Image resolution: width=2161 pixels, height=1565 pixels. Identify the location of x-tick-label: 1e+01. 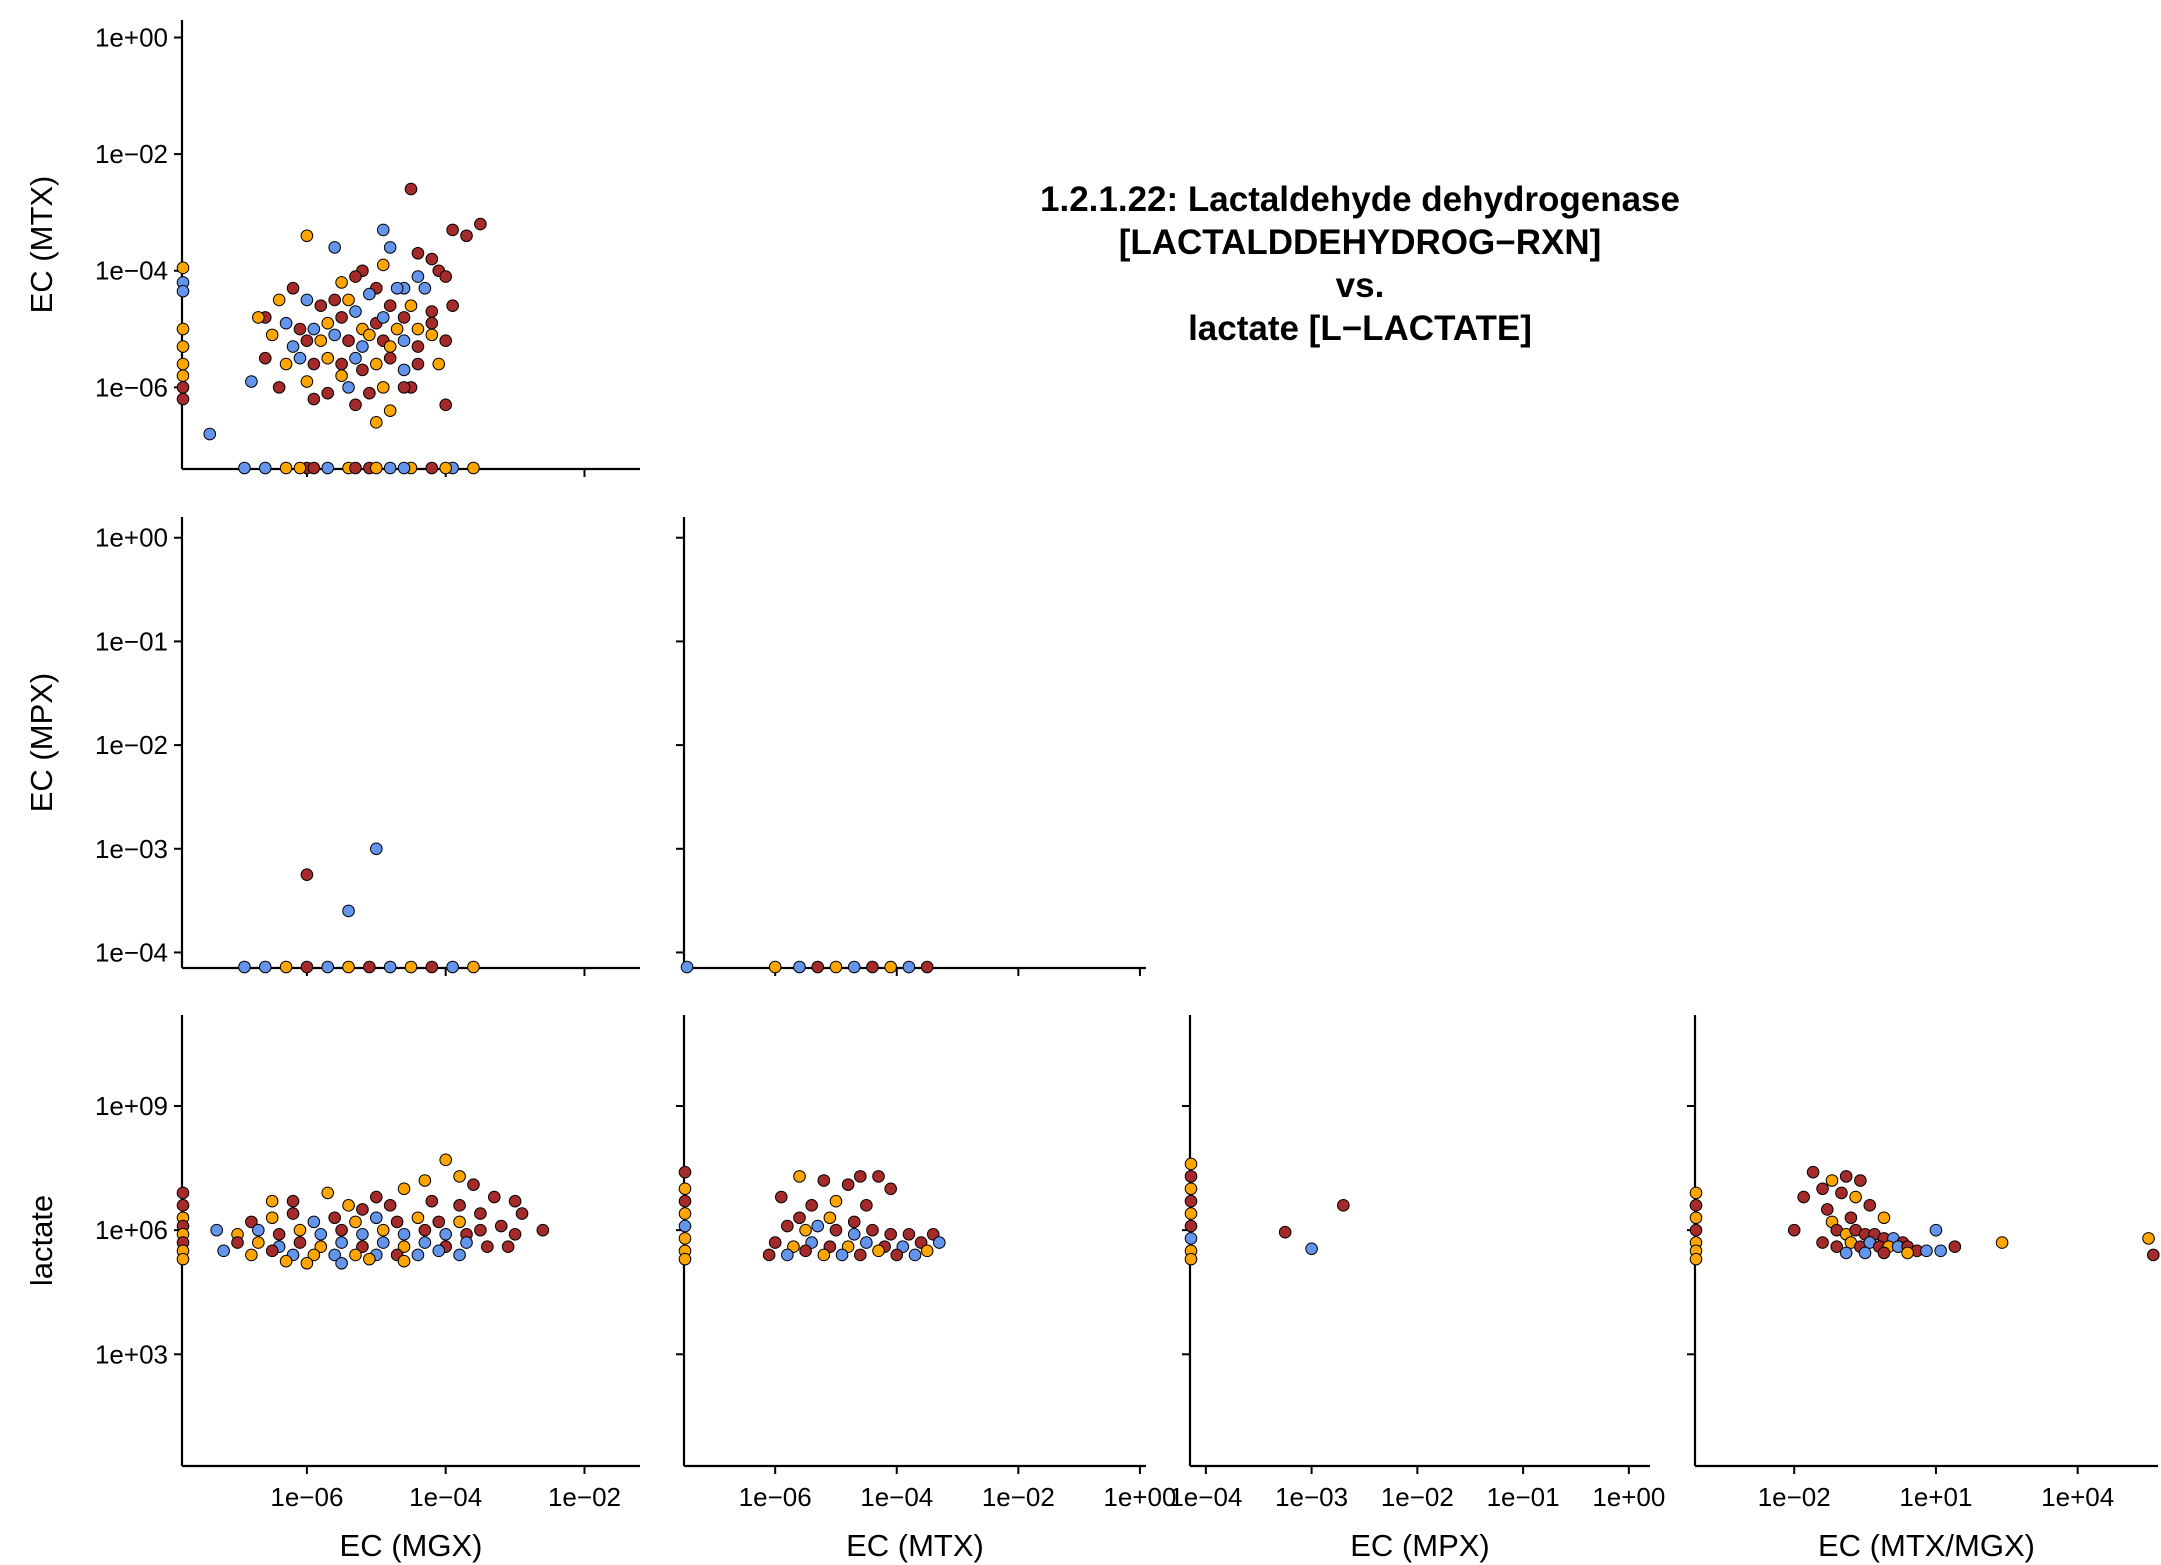
(1935, 1497).